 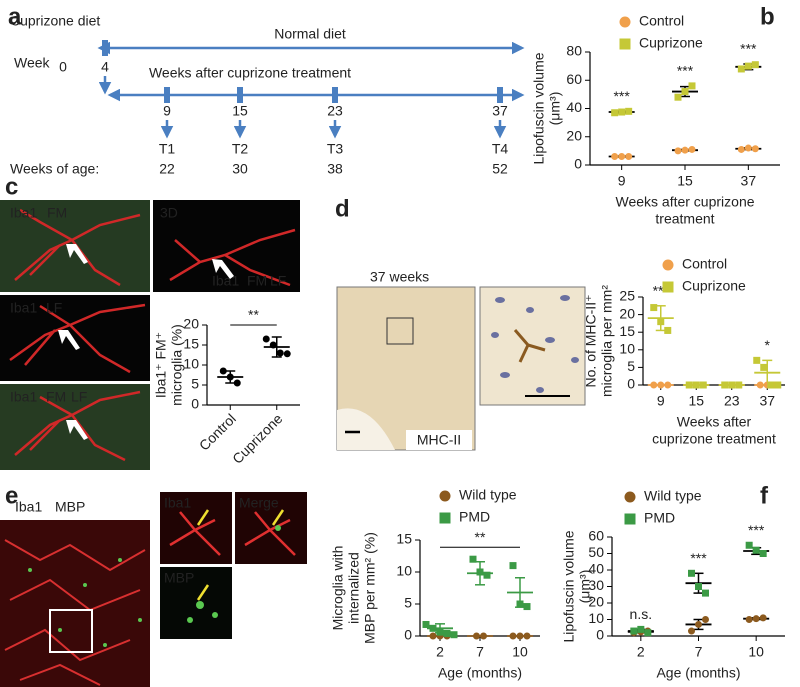 What do you see at coordinates (400, 331) in the screenshot?
I see `inset-box` at bounding box center [400, 331].